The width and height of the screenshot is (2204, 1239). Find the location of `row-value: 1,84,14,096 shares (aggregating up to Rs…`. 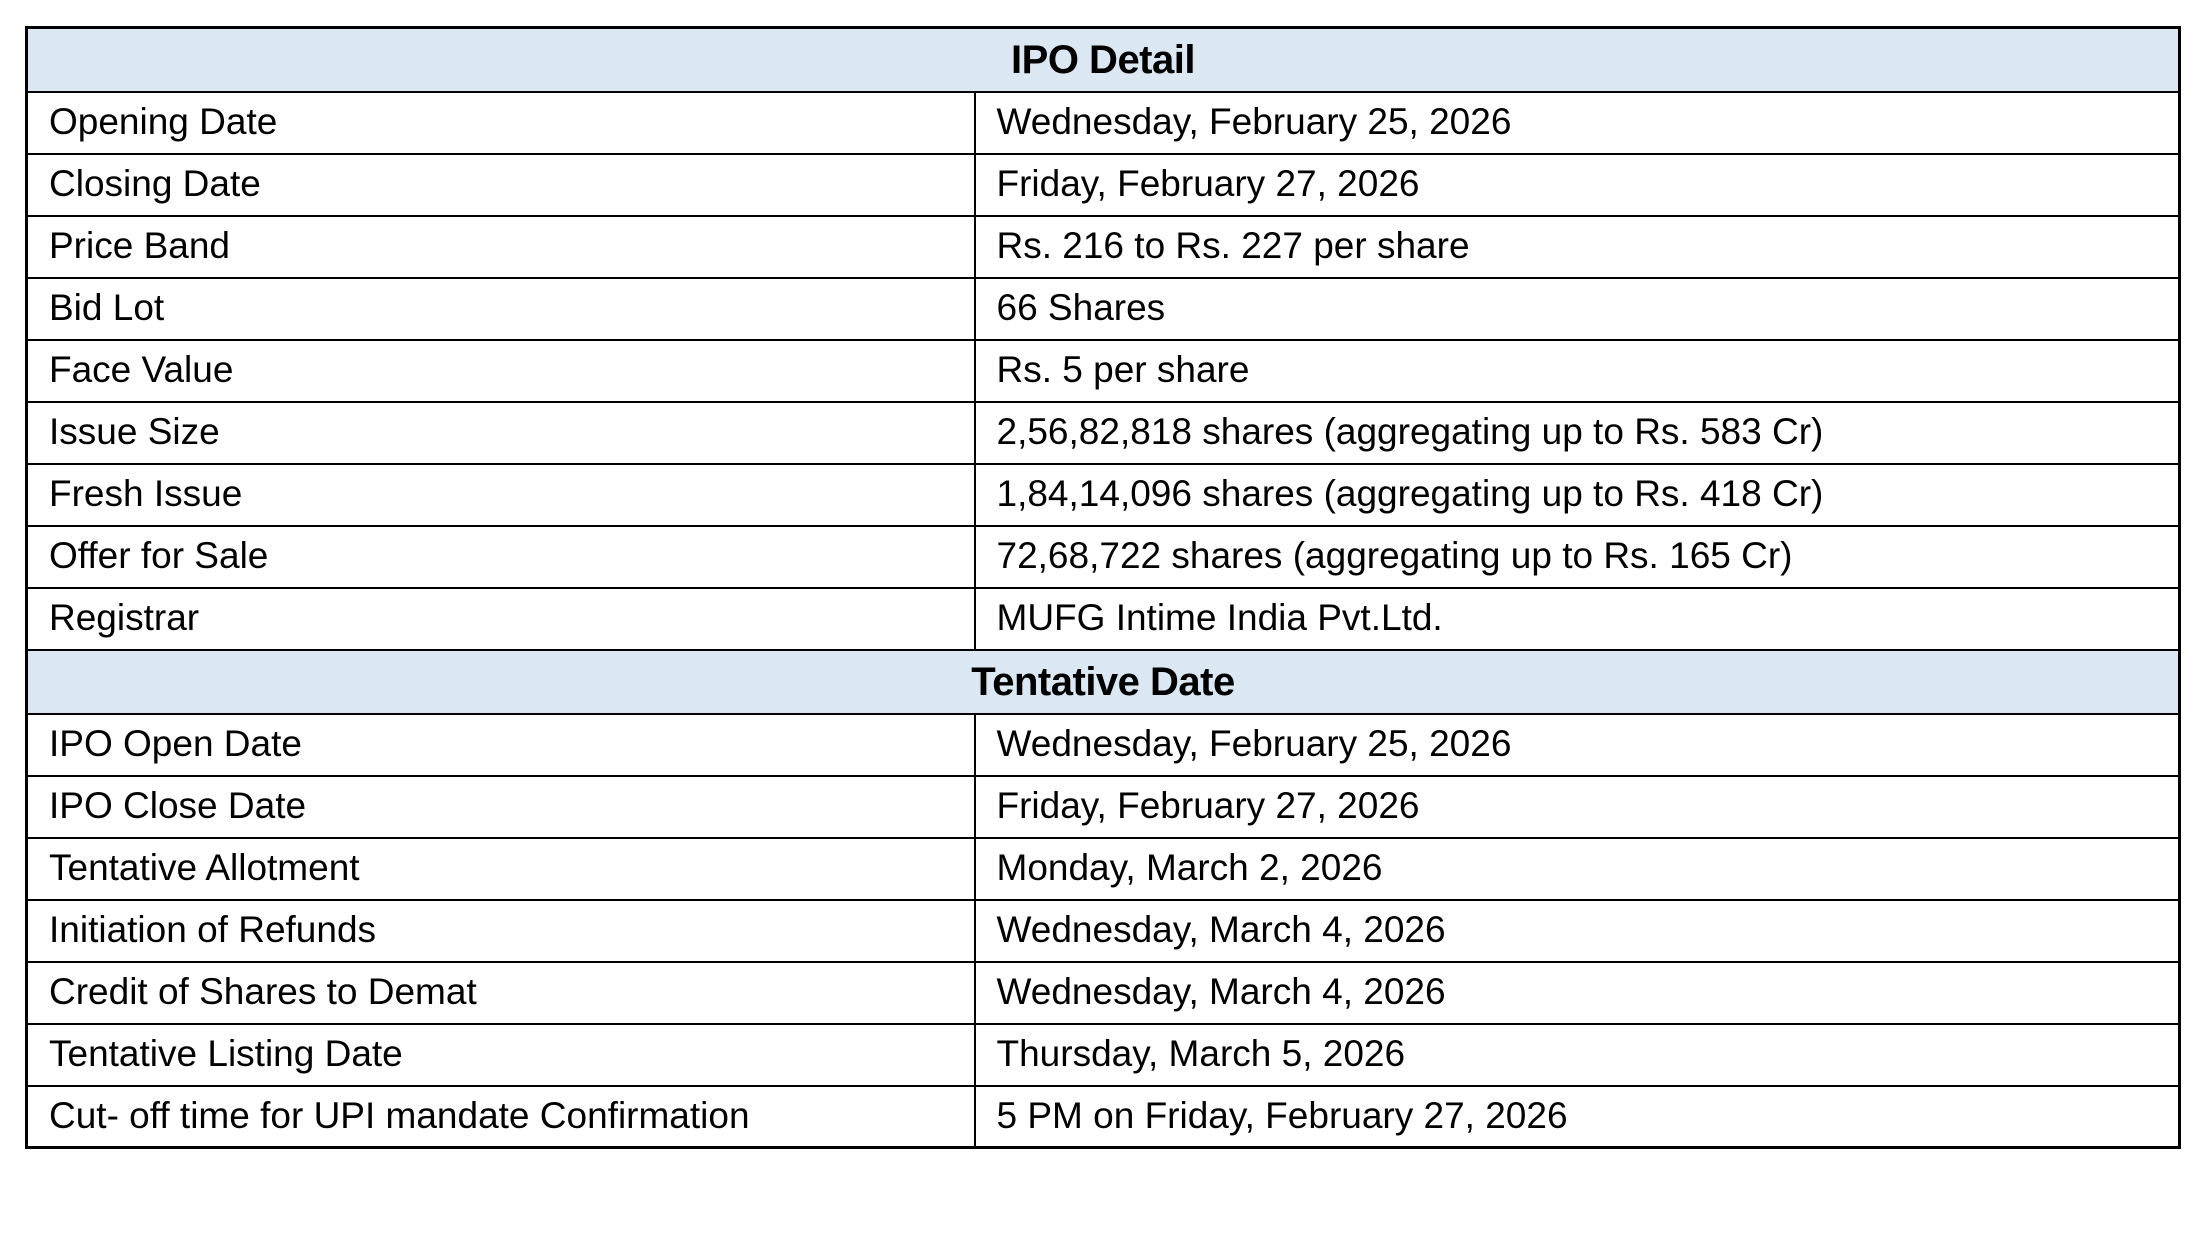

row-value: 1,84,14,096 shares (aggregating up to Rs… is located at coordinates (1577, 494).